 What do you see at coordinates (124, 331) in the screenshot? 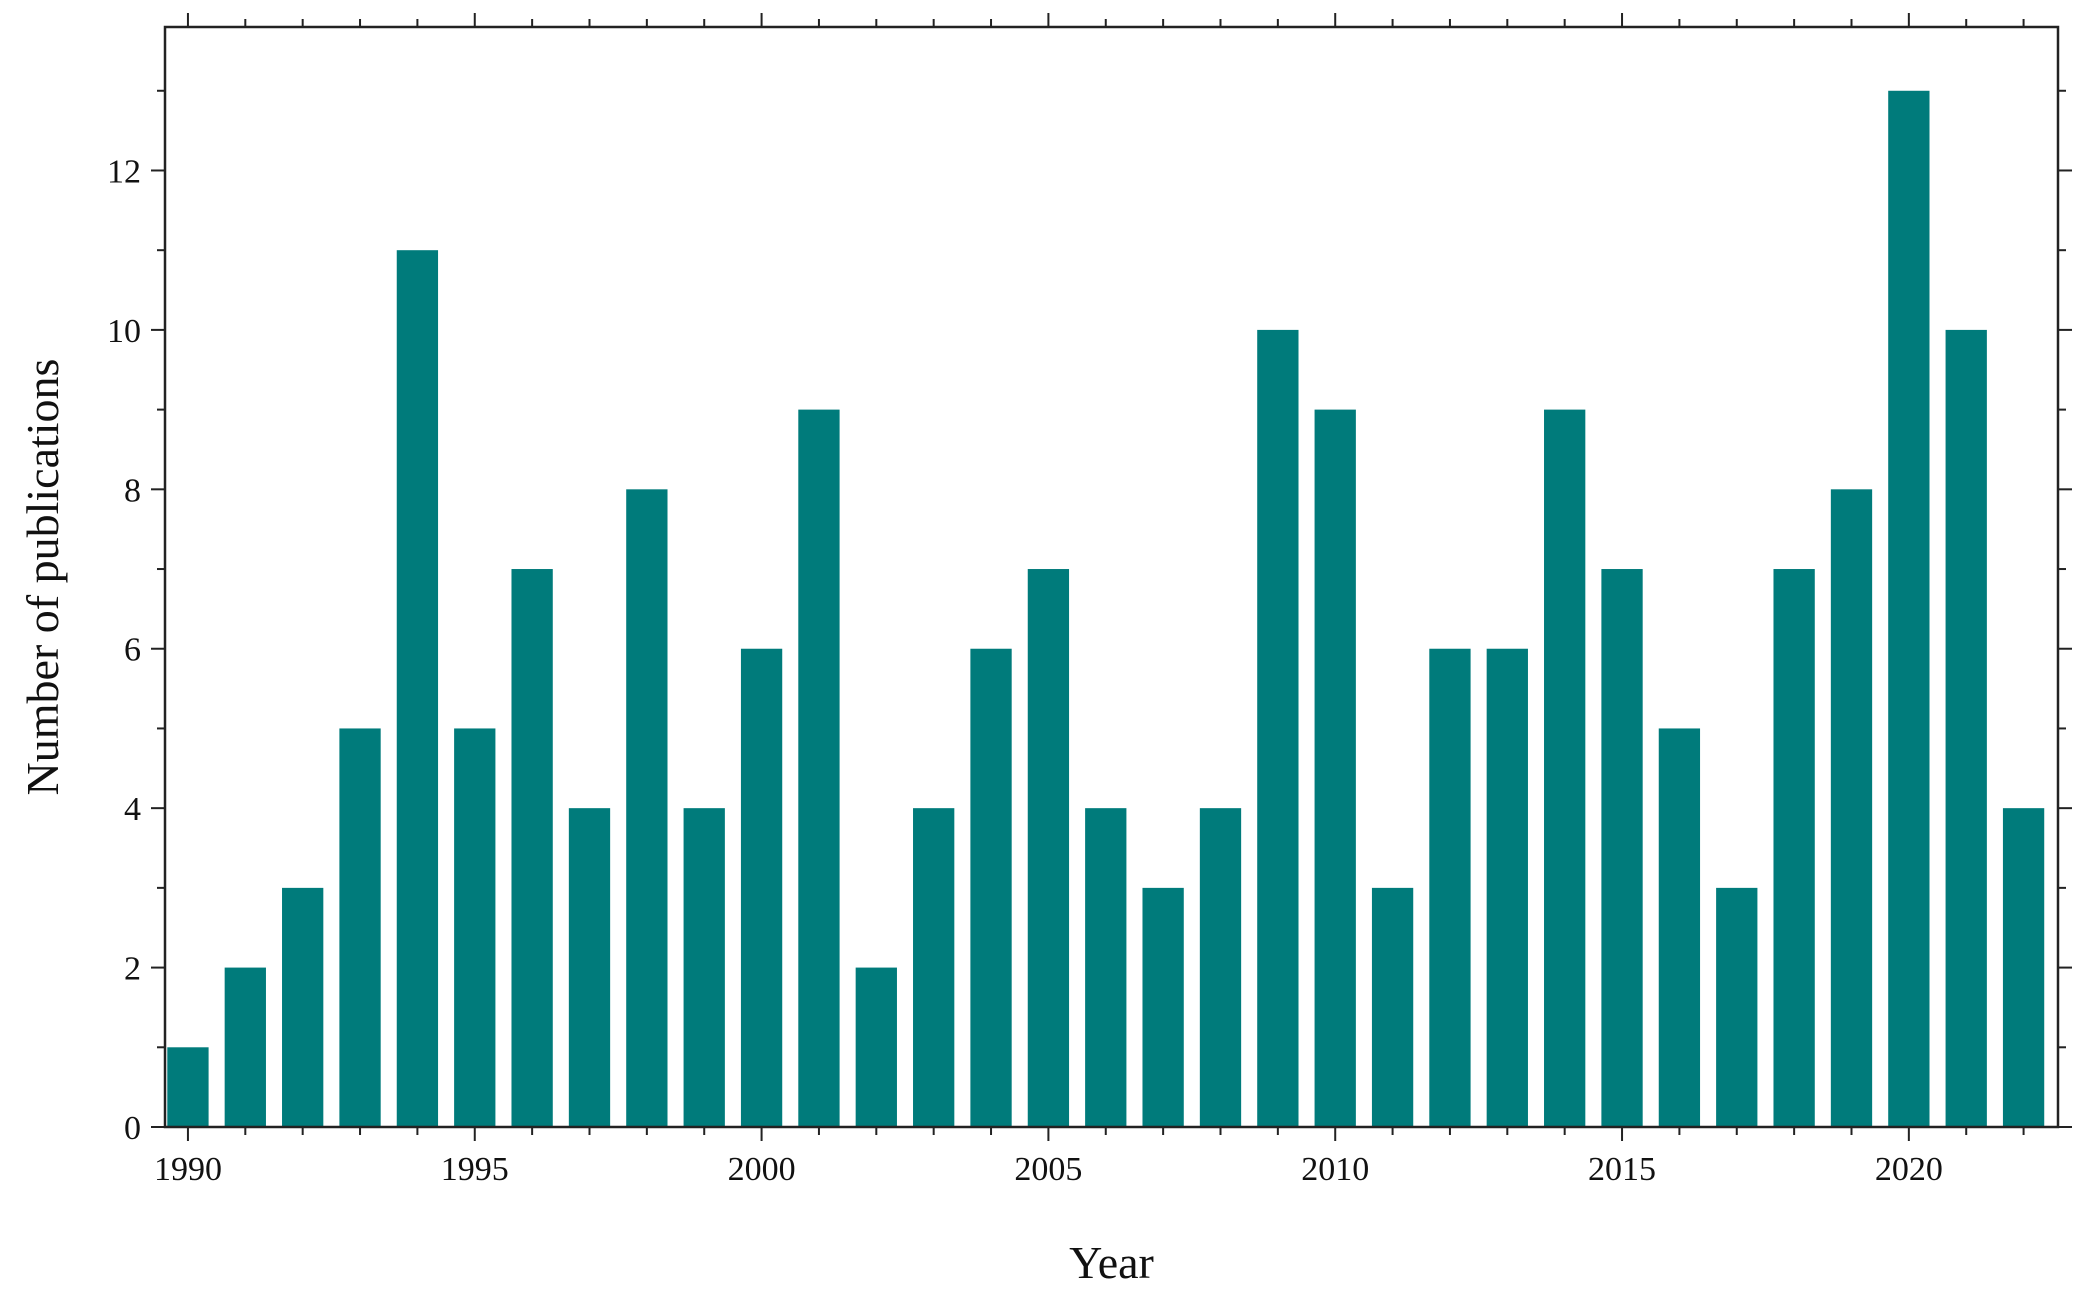
I see `y-tick-label: 10` at bounding box center [124, 331].